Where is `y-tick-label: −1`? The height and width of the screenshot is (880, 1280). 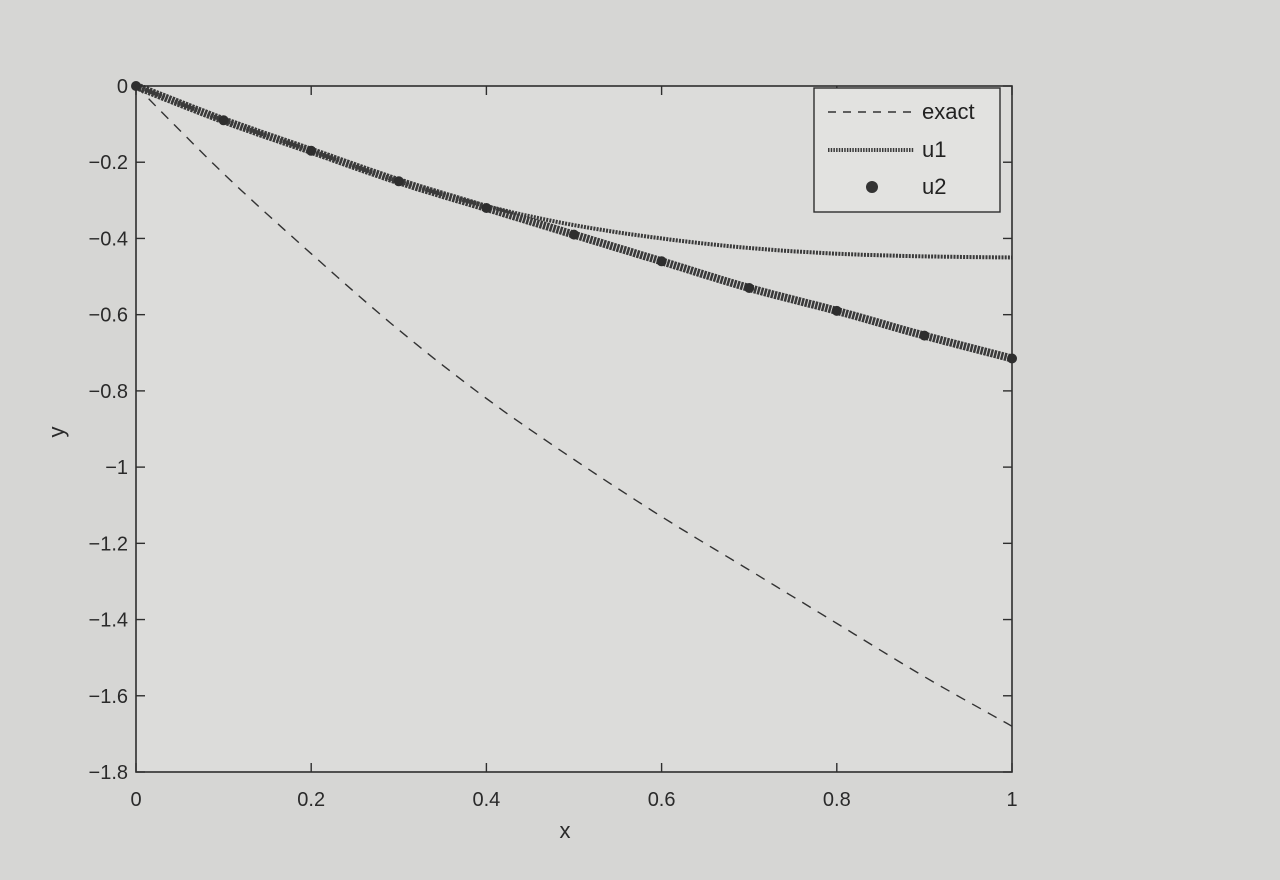
y-tick-label: −1 is located at coordinates (116, 468).